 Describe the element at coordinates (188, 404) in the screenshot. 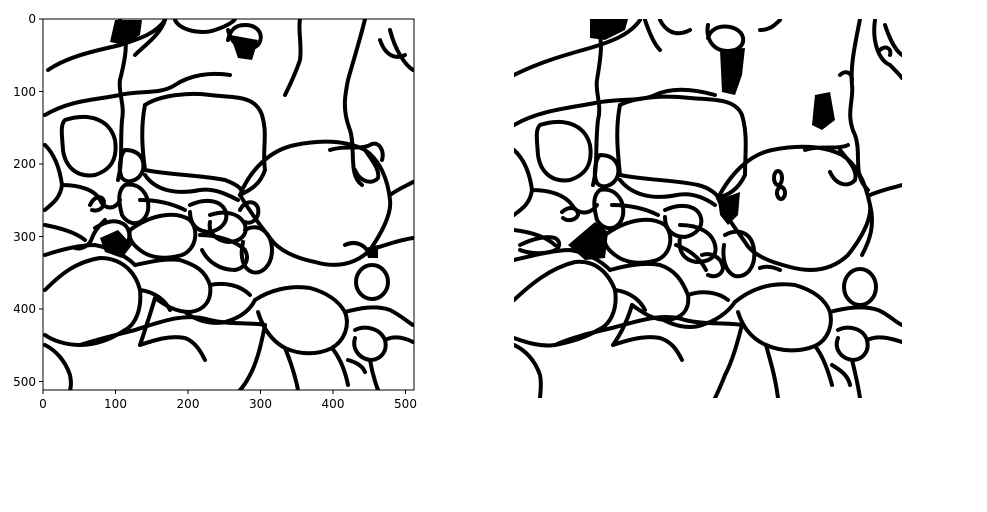

I see `x-tick-label: 200` at that location.